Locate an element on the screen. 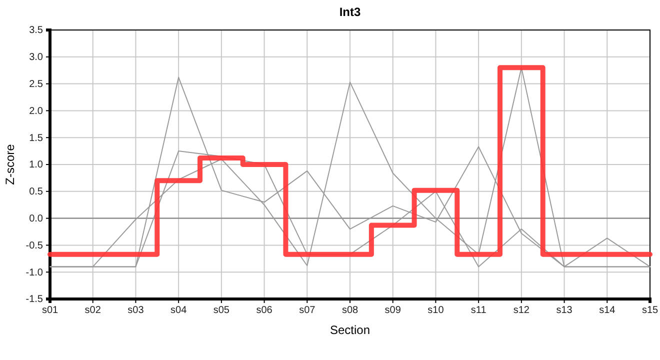  chart-title: Int3 is located at coordinates (350, 12).